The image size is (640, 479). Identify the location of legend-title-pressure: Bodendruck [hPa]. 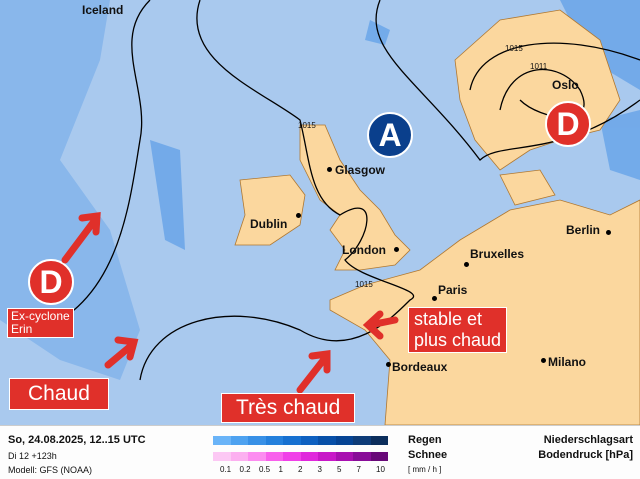
(585, 455).